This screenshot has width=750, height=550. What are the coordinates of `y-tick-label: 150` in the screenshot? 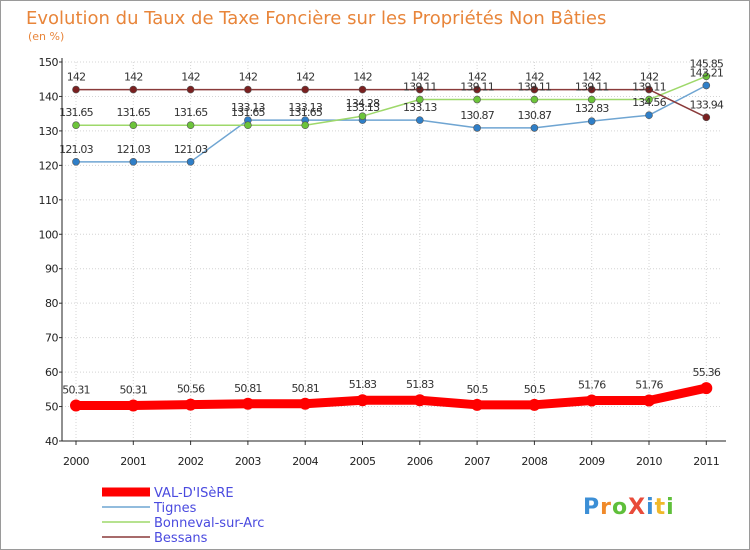 It's located at (49, 62).